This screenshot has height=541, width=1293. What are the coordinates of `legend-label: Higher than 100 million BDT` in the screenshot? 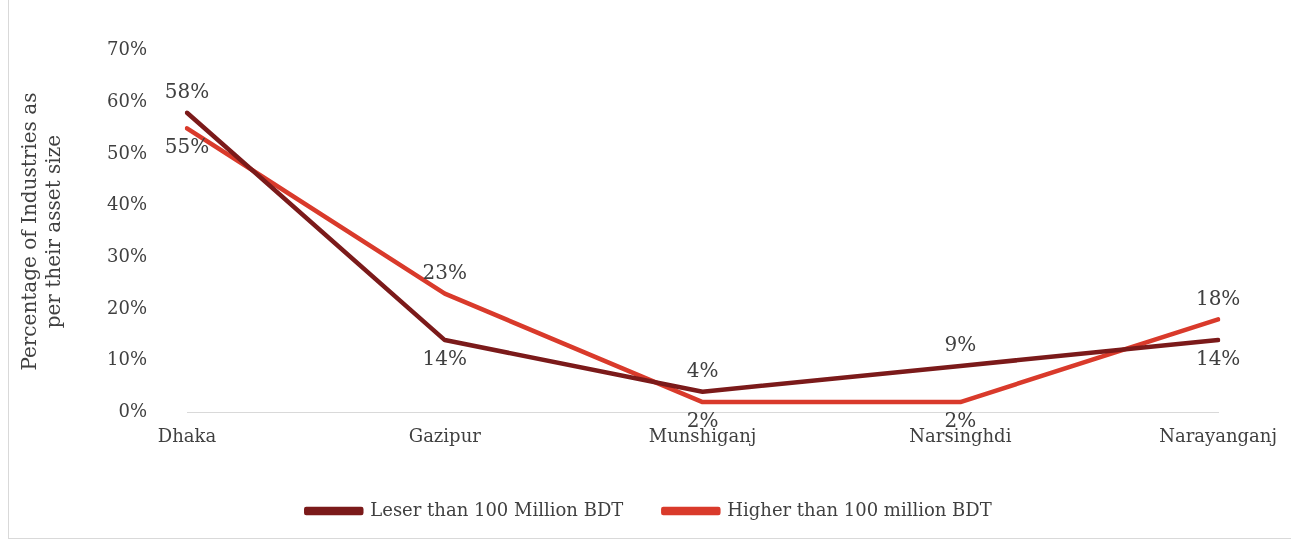 It's located at (859, 509).